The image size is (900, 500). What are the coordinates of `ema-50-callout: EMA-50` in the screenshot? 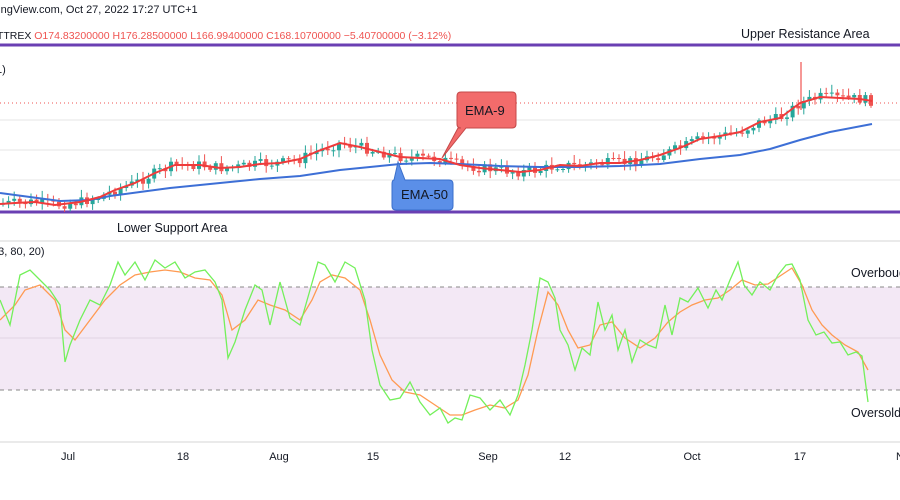 It's located at (422, 185).